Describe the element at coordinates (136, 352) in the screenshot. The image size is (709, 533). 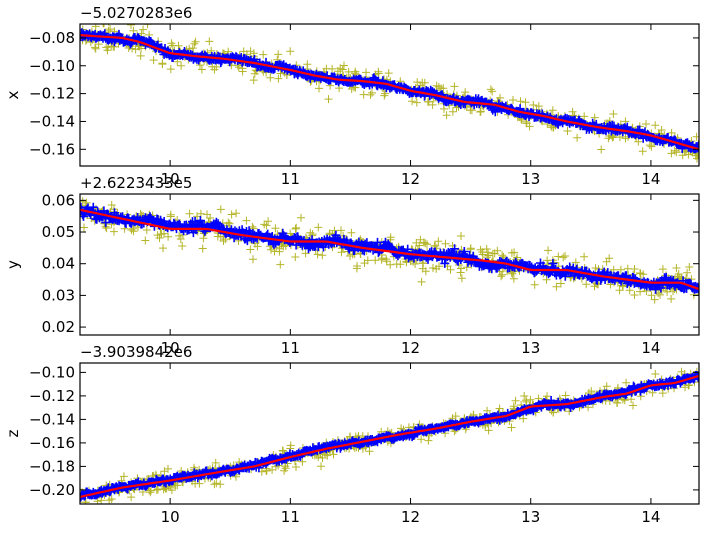
I see `z-offset-label: −3.9039842e6` at that location.